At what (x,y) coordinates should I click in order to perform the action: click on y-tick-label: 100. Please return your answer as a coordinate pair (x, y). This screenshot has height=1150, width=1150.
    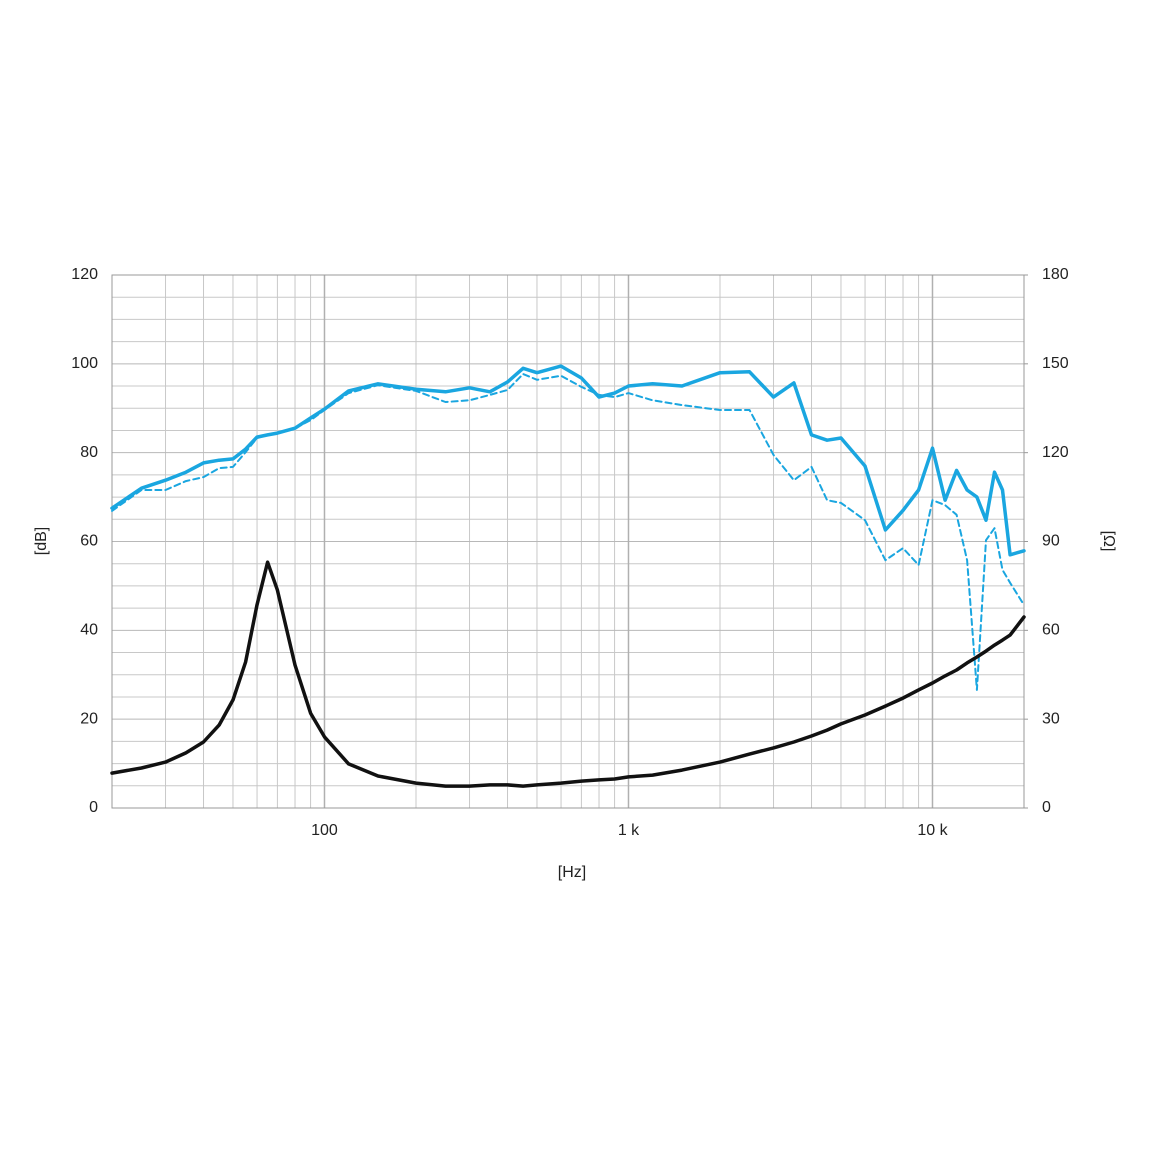
    Looking at the image, I should click on (84, 363).